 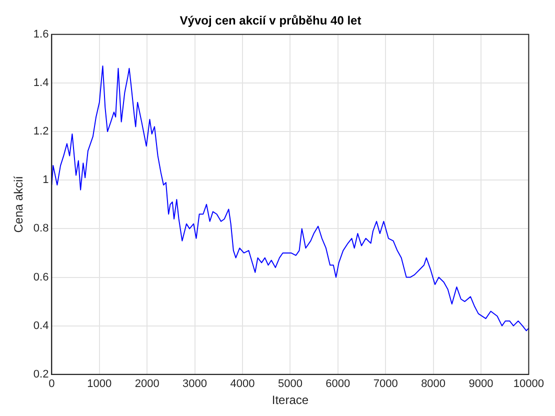 I want to click on x-tick-label: 5000, so click(x=290, y=384).